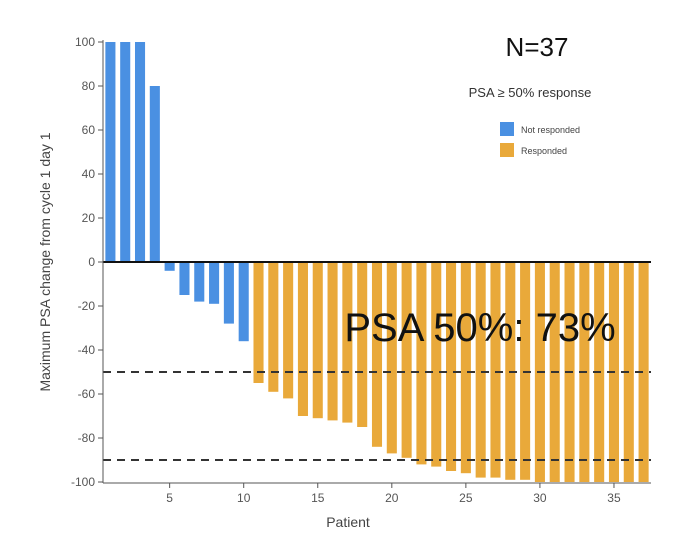 This screenshot has height=534, width=678. Describe the element at coordinates (83, 482) in the screenshot. I see `y-tick-label: -100` at that location.